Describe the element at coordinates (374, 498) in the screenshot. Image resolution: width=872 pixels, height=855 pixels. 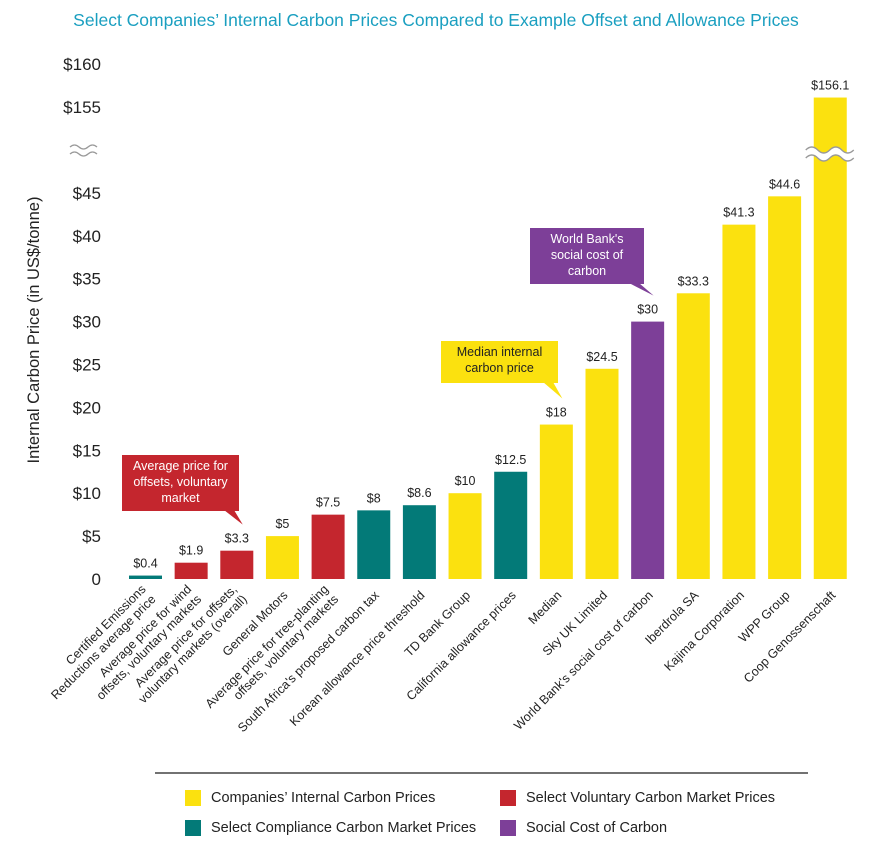
I see `bar-value-label: $8` at that location.